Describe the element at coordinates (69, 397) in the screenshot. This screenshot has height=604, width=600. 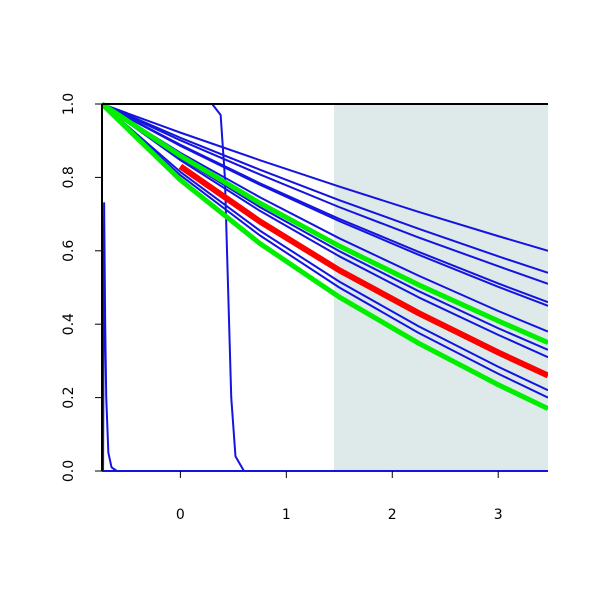
I see `y-tick-label: 0.2` at that location.